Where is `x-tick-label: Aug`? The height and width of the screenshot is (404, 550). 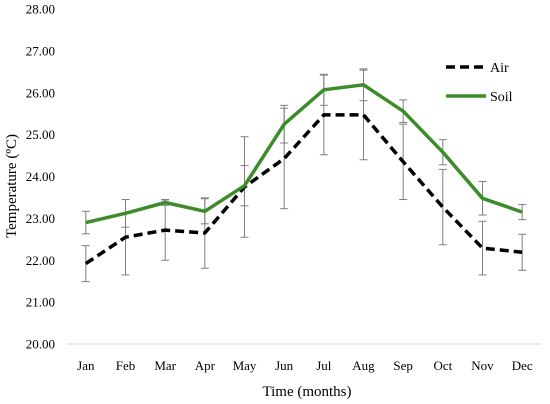
x-tick-label: Aug is located at coordinates (363, 365).